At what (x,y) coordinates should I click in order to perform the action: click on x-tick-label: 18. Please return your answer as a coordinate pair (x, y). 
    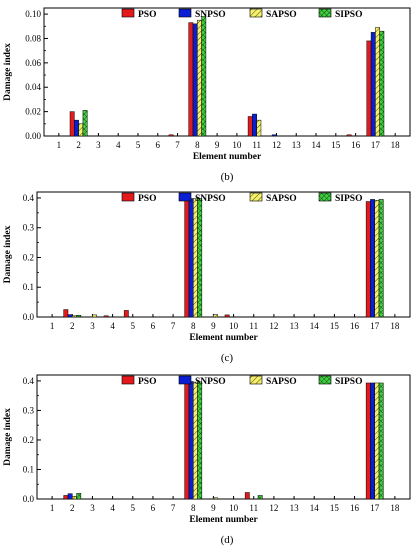
    Looking at the image, I should click on (395, 326).